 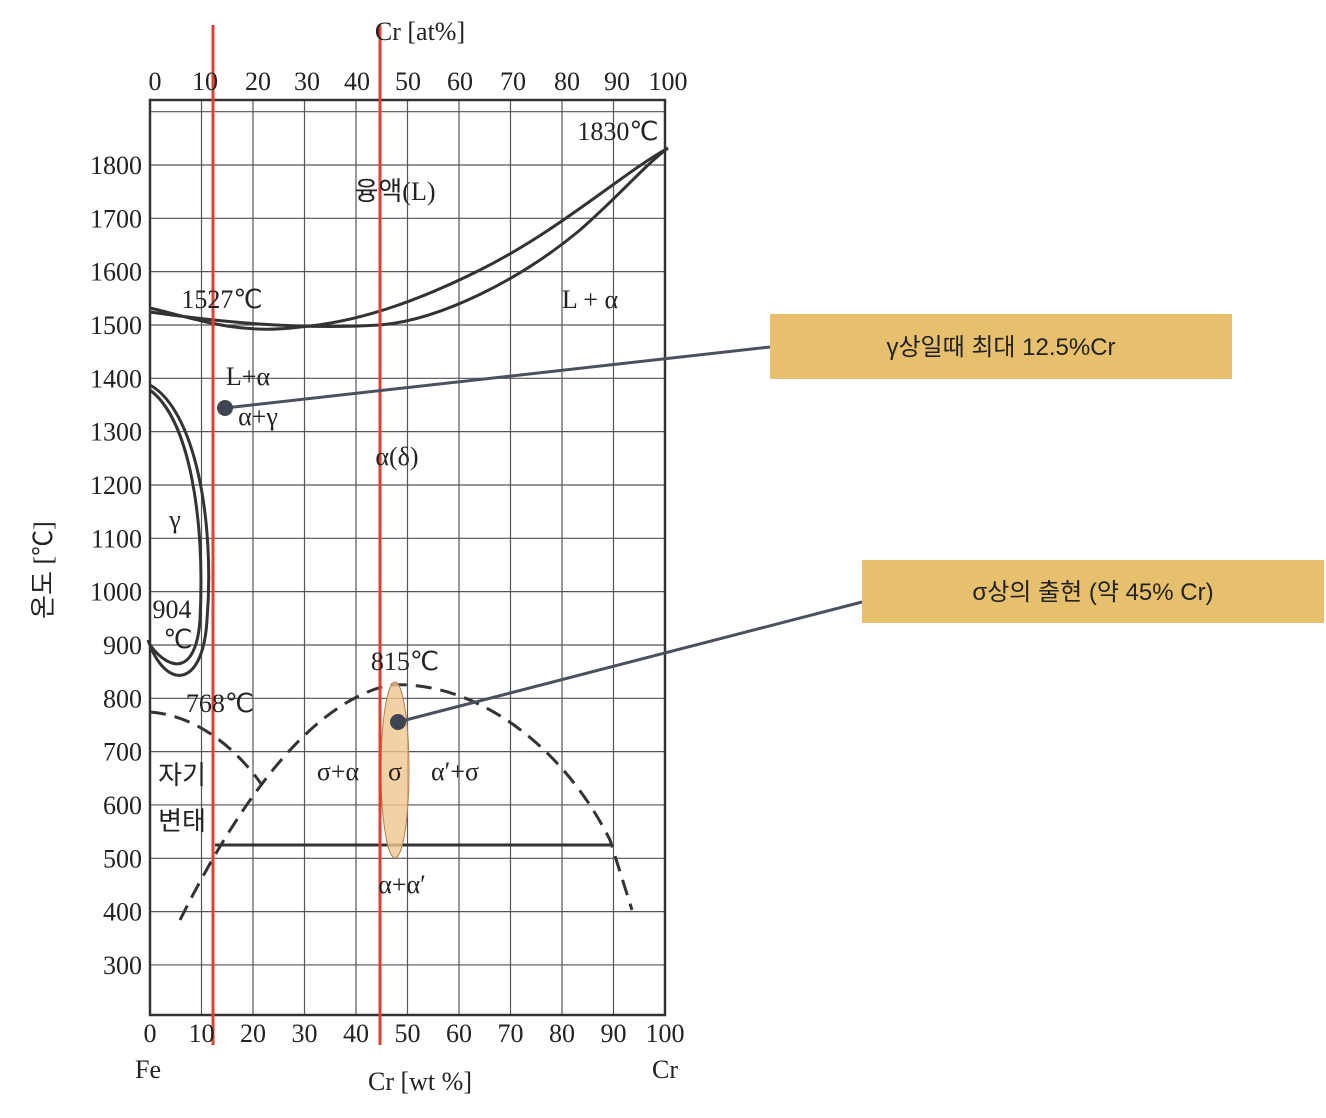 I want to click on region-label: ℃, so click(x=177, y=639).